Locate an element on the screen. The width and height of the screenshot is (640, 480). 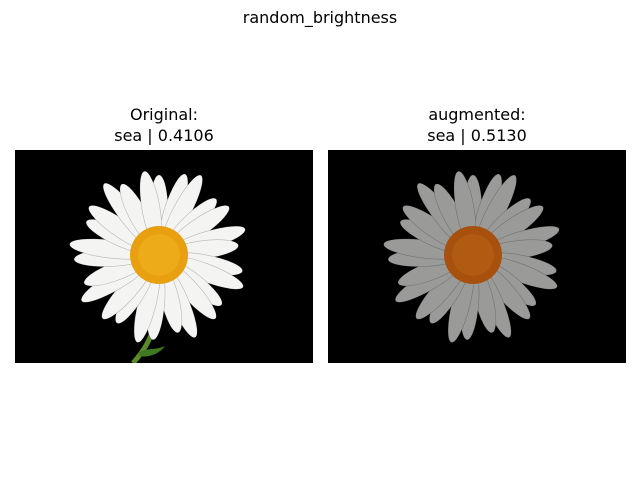
augmented-title-line1: augmented: is located at coordinates (477, 114).